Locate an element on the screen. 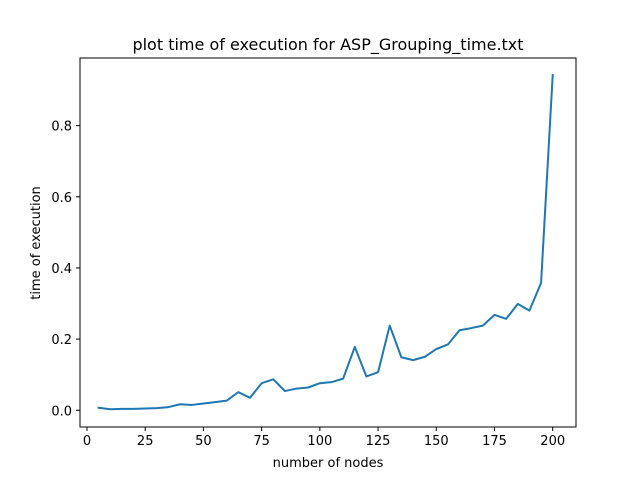 The height and width of the screenshot is (480, 640). x-tick-label: 175 is located at coordinates (494, 441).